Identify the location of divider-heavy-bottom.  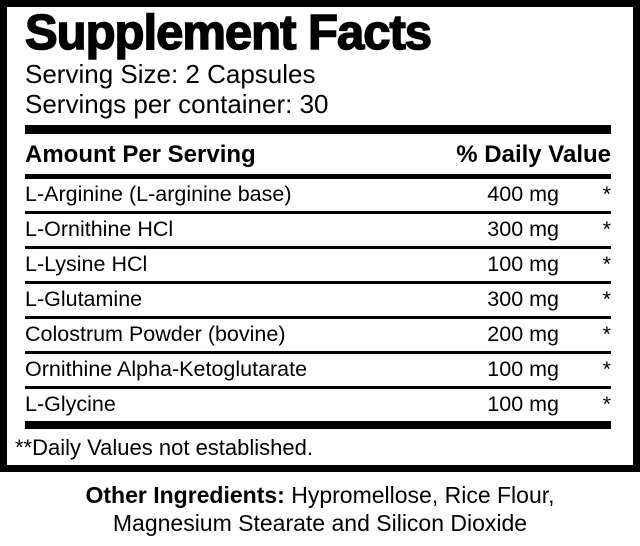
(318, 425).